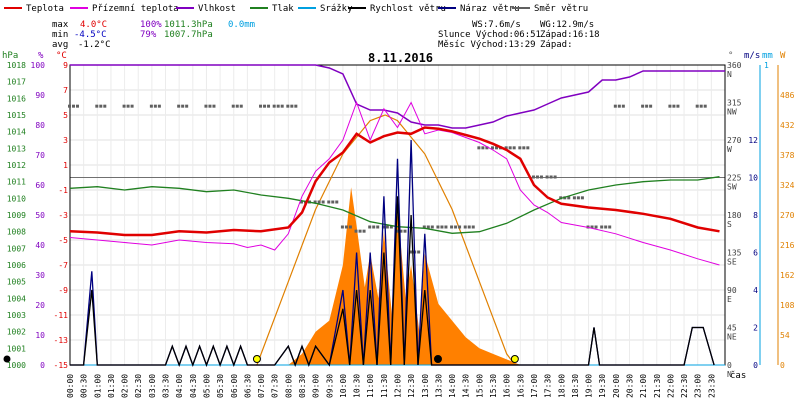 This screenshot has width=800, height=404. Describe the element at coordinates (61, 365) in the screenshot. I see `degc-tick-label: -15` at that location.